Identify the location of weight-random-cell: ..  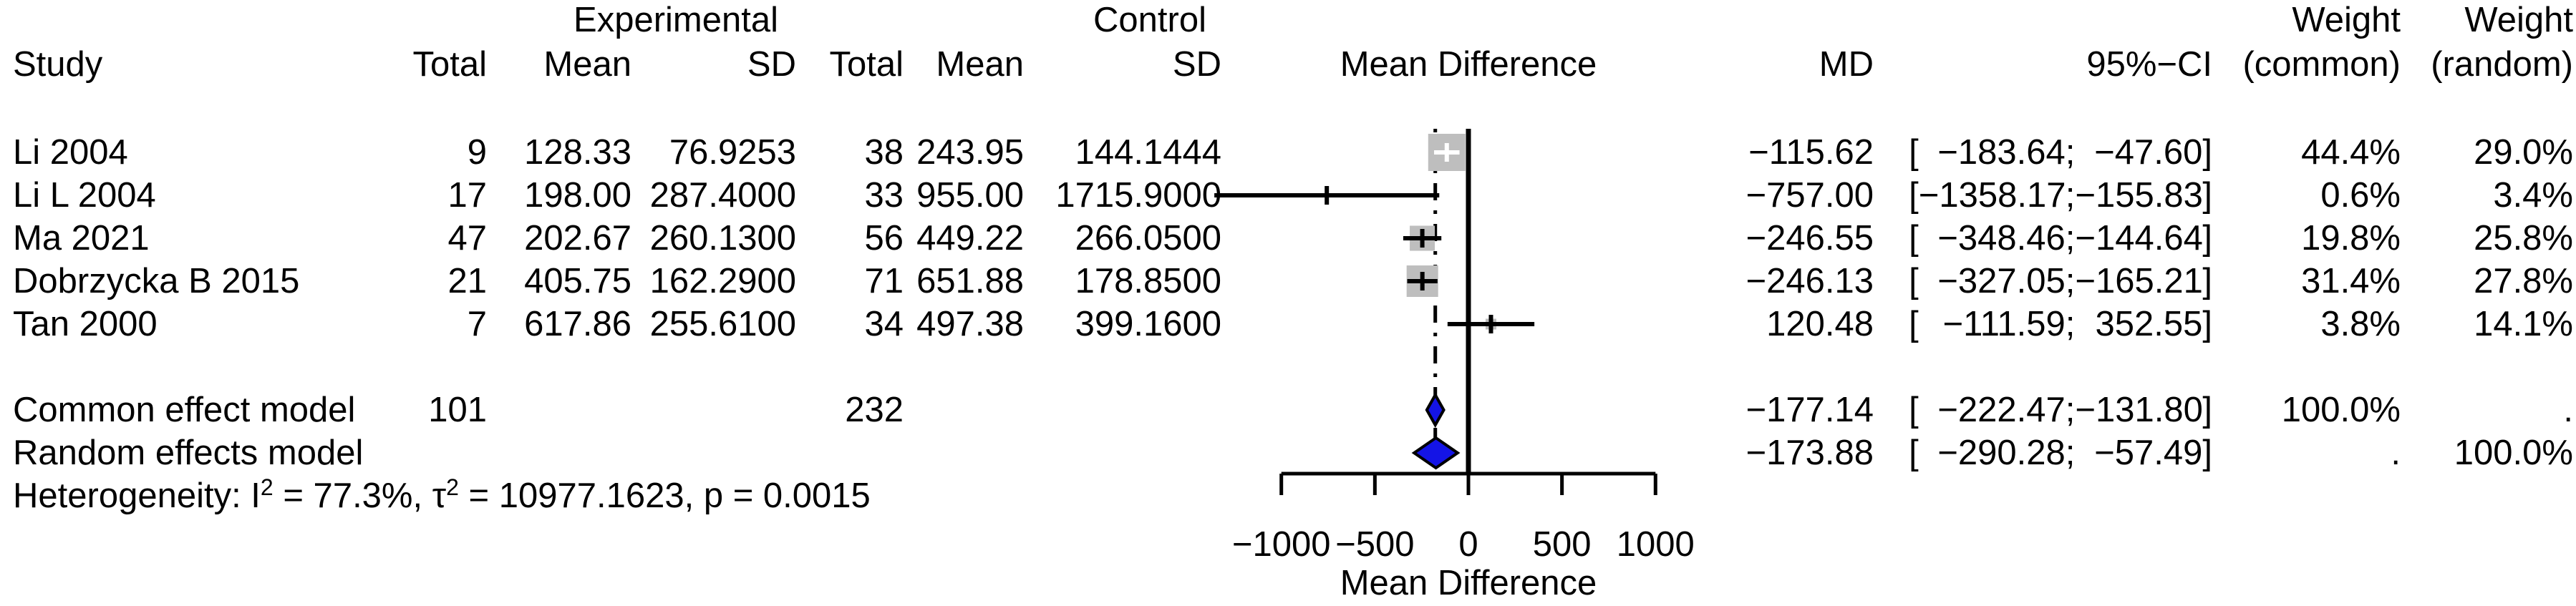
(2568, 410).